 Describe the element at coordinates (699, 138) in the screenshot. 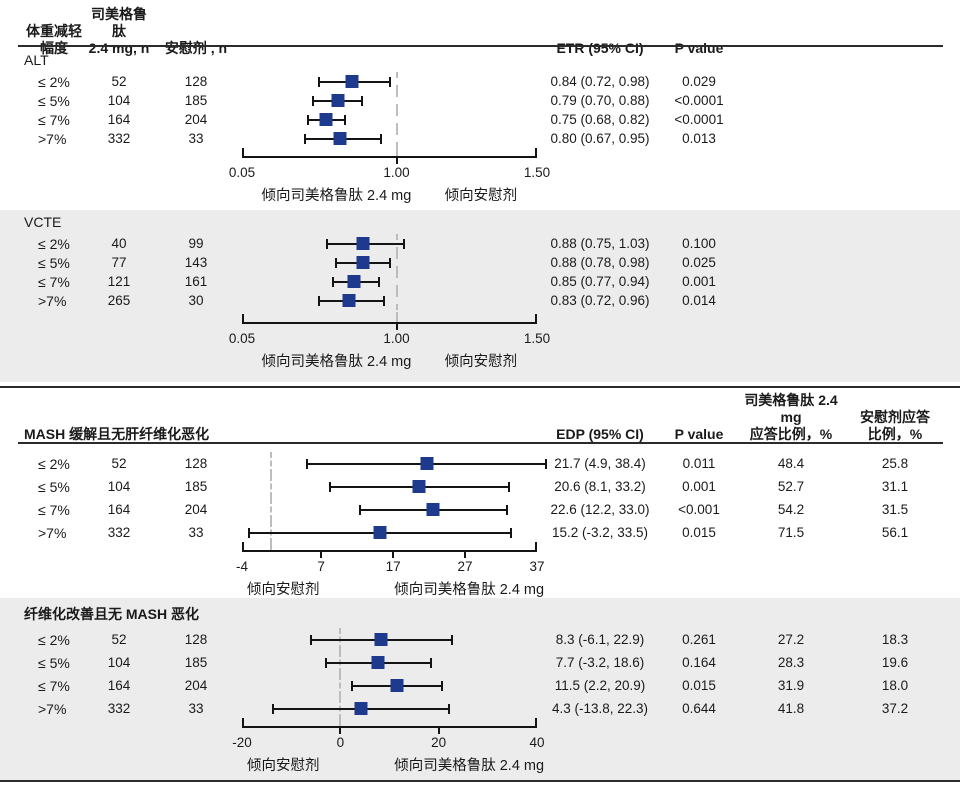

I see `p-value: 0.013` at that location.